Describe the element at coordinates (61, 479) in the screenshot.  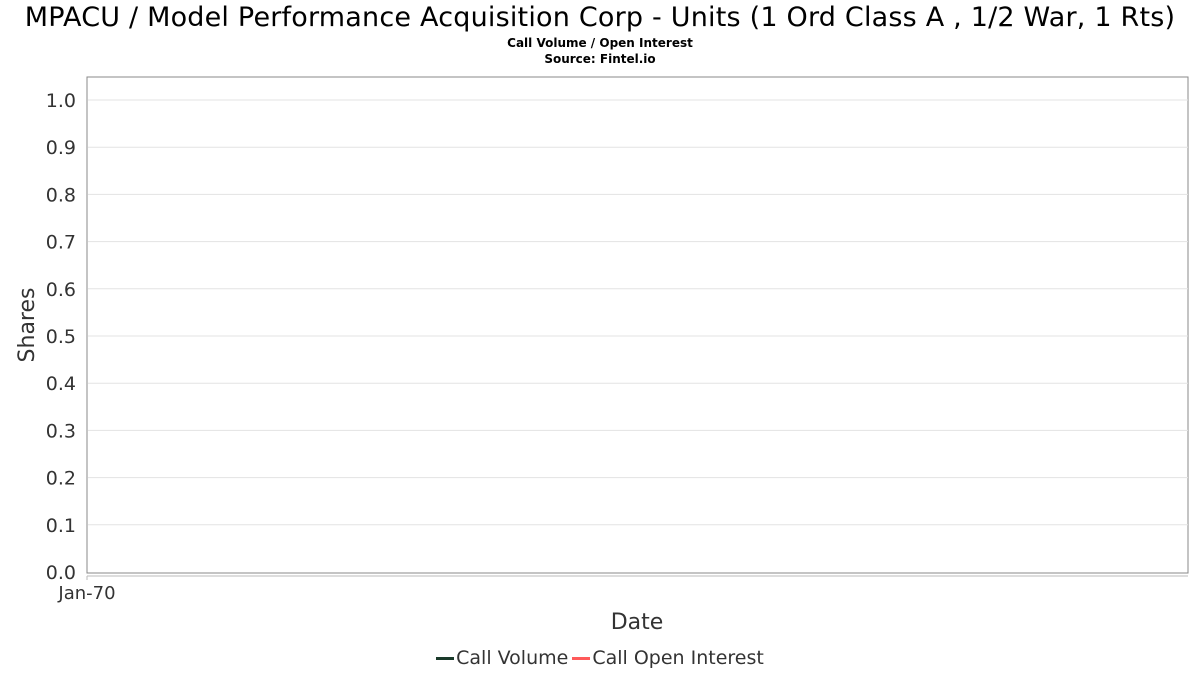
I see `y-tick-label: 0.2` at that location.